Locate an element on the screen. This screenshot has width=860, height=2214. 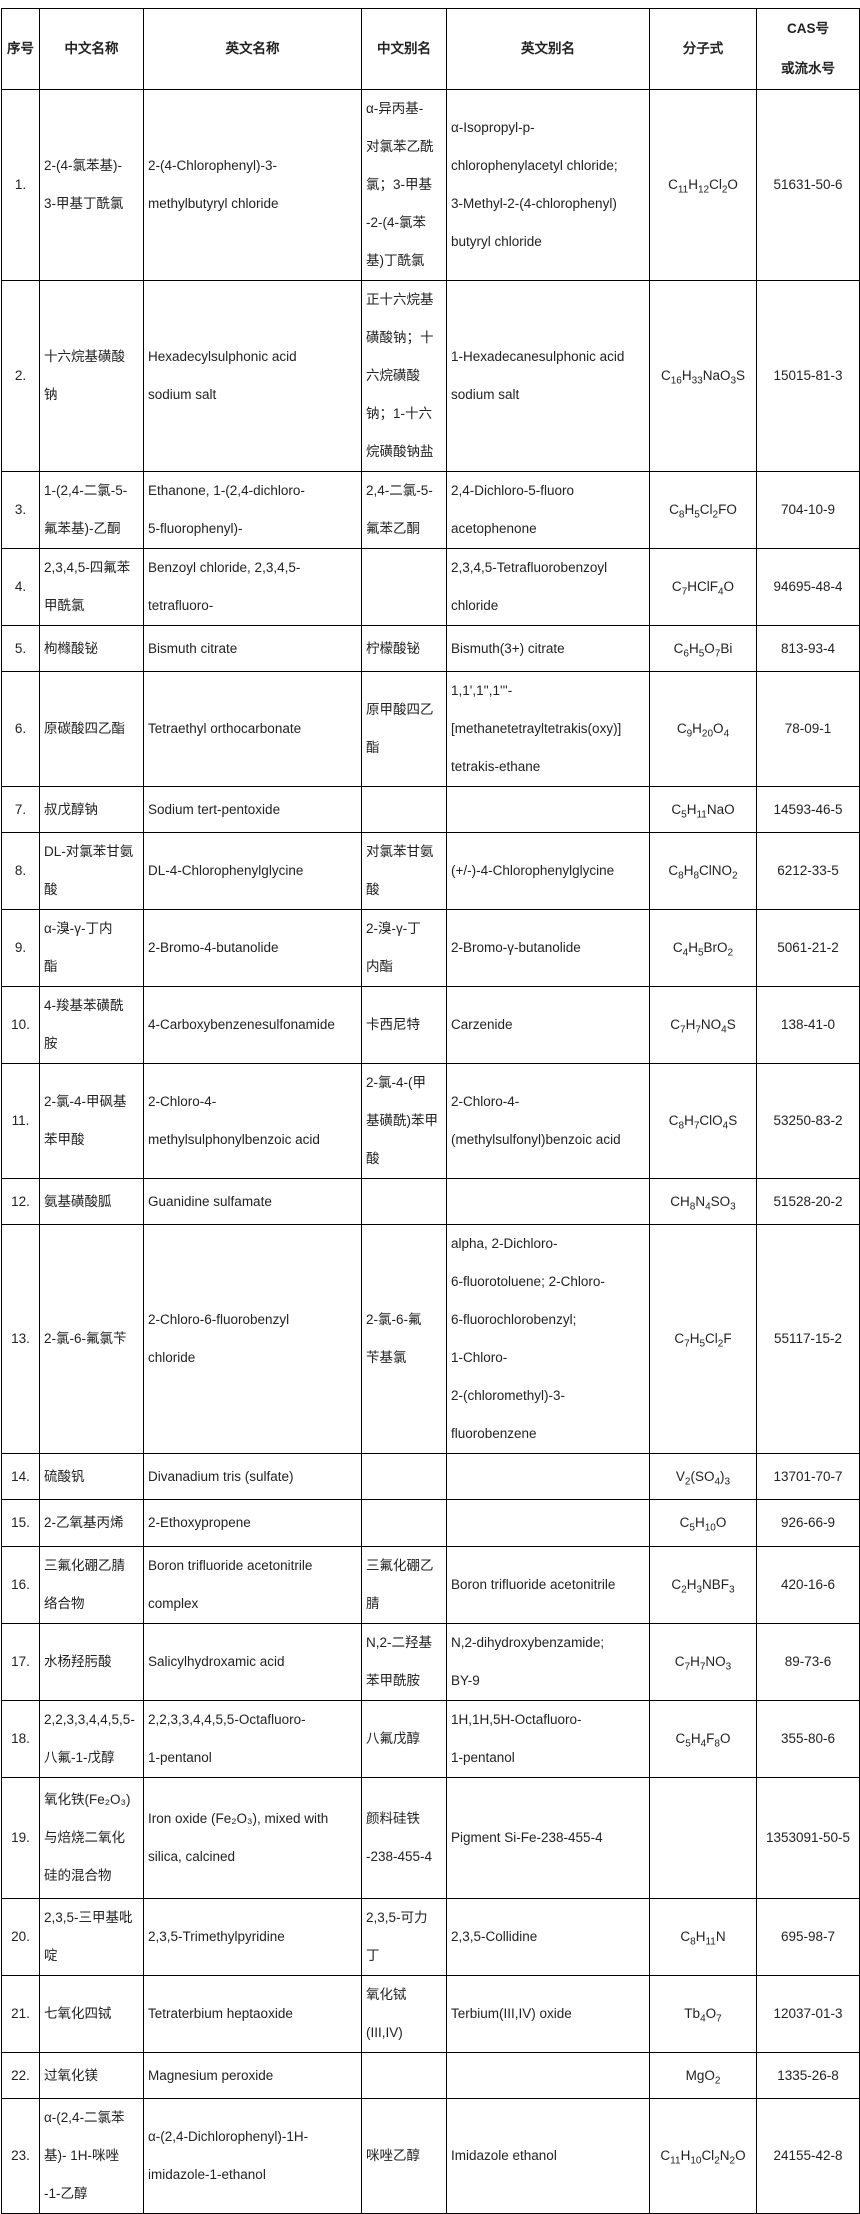
cell-en-name: Tetraterbium heptaoxide is located at coordinates (252, 2014).